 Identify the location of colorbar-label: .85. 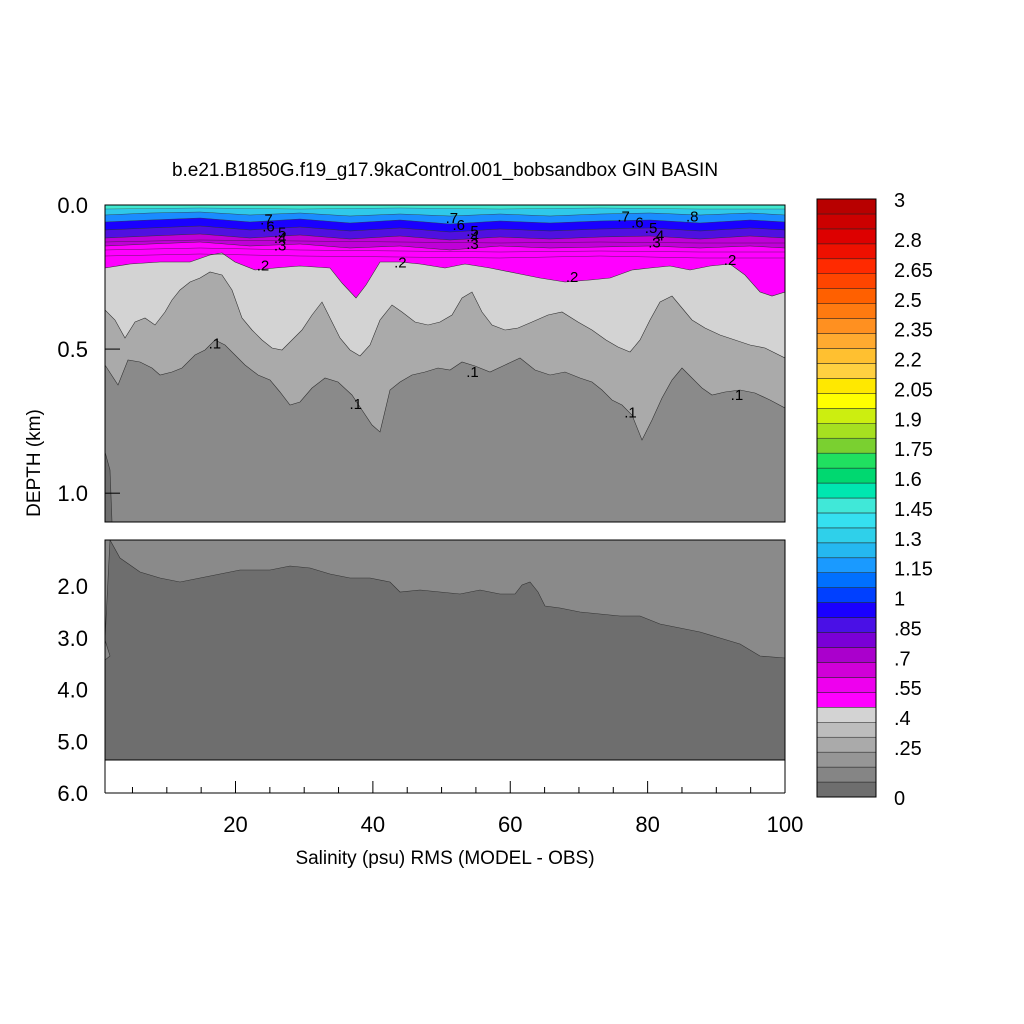
(908, 629).